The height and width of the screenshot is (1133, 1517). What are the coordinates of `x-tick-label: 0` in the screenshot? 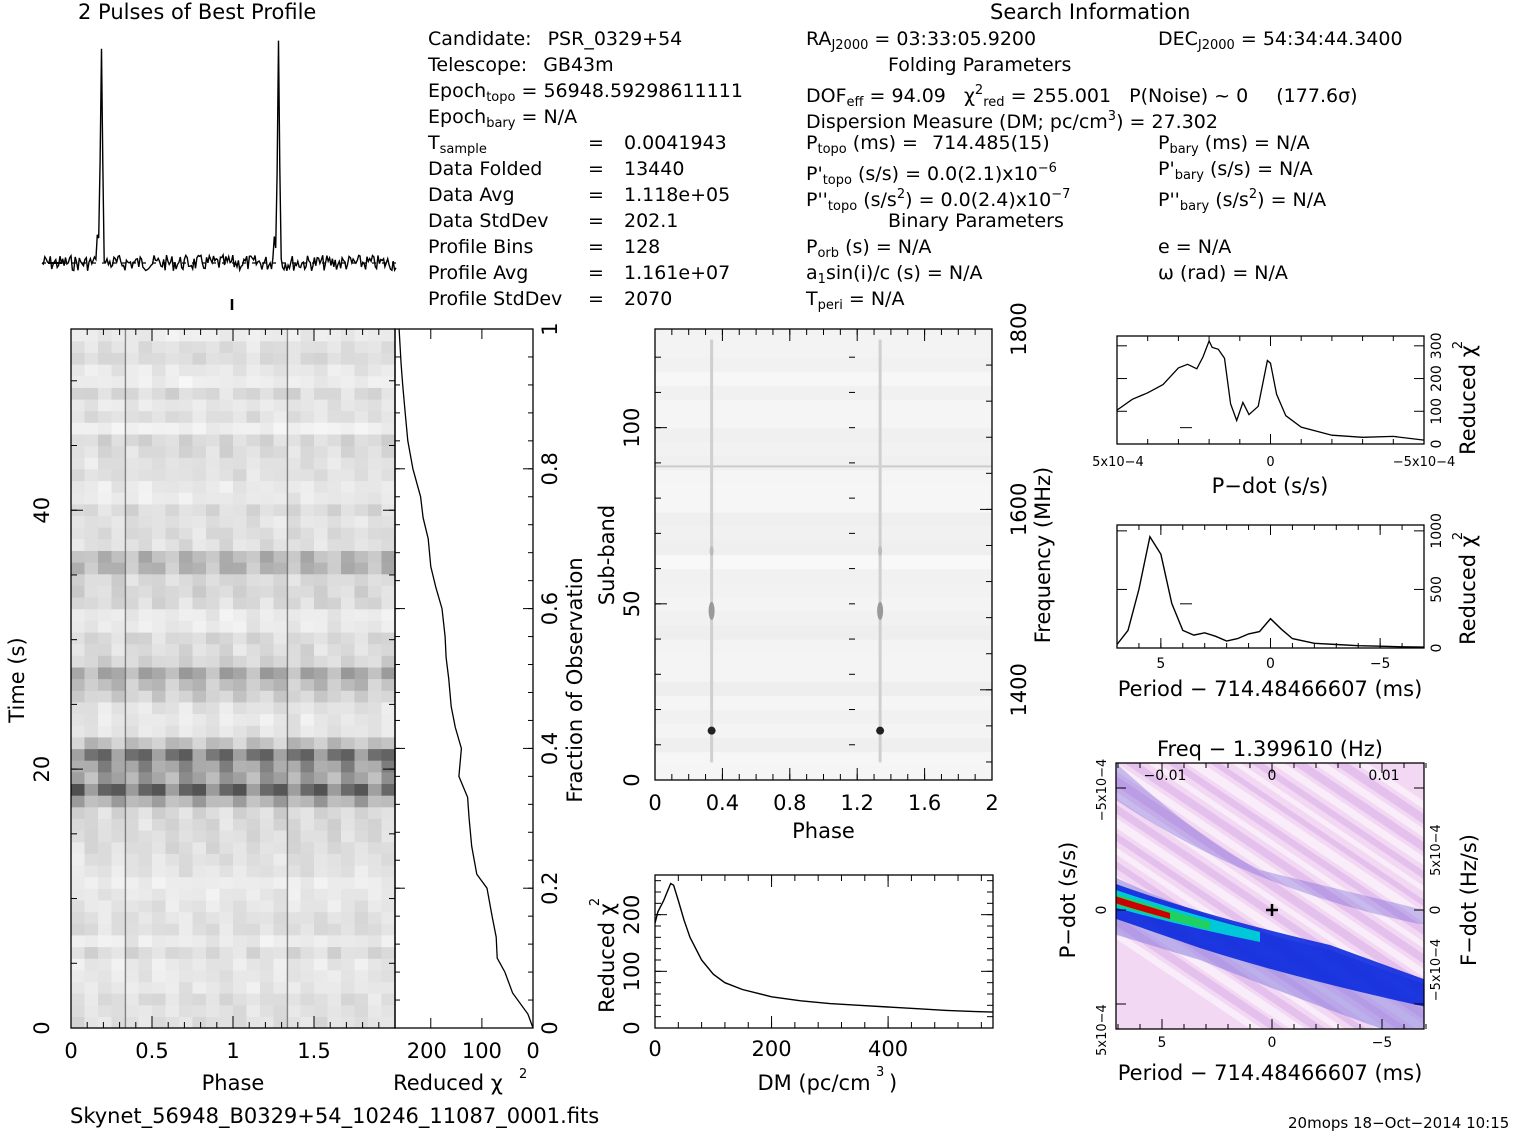 It's located at (654, 1049).